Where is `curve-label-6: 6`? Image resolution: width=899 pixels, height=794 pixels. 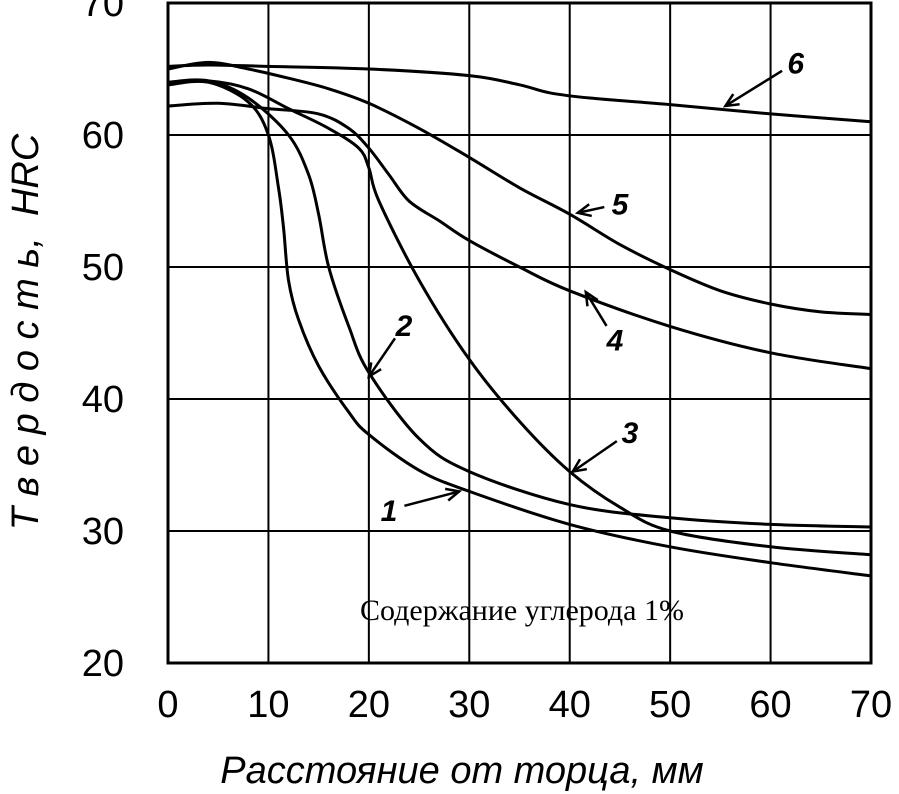 curve-label-6: 6 is located at coordinates (795, 63).